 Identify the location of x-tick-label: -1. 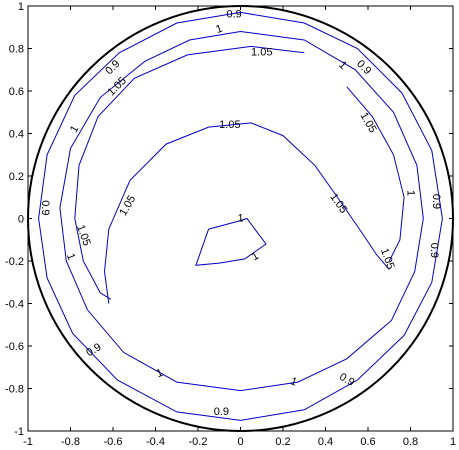
(28, 442).